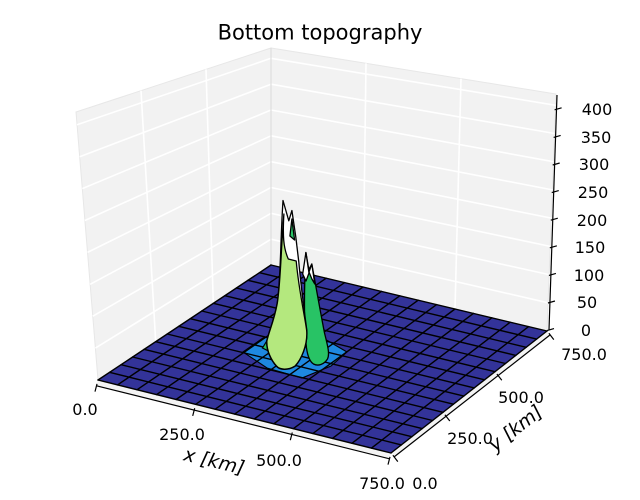 This screenshot has height=500, width=640. I want to click on z-tick-label-7: 350, so click(596, 137).